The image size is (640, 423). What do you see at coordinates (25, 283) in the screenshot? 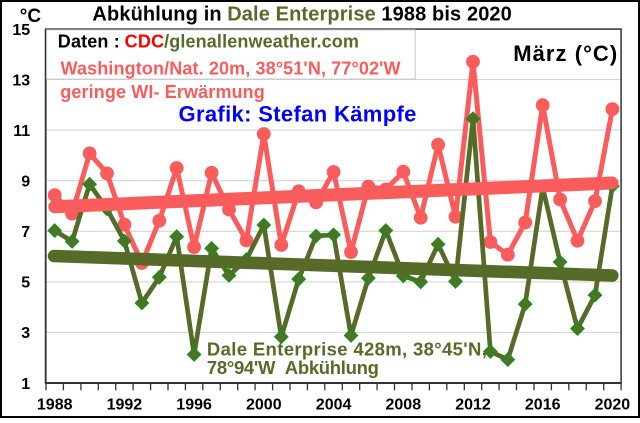
I see `svg-text: 5` at bounding box center [25, 283].